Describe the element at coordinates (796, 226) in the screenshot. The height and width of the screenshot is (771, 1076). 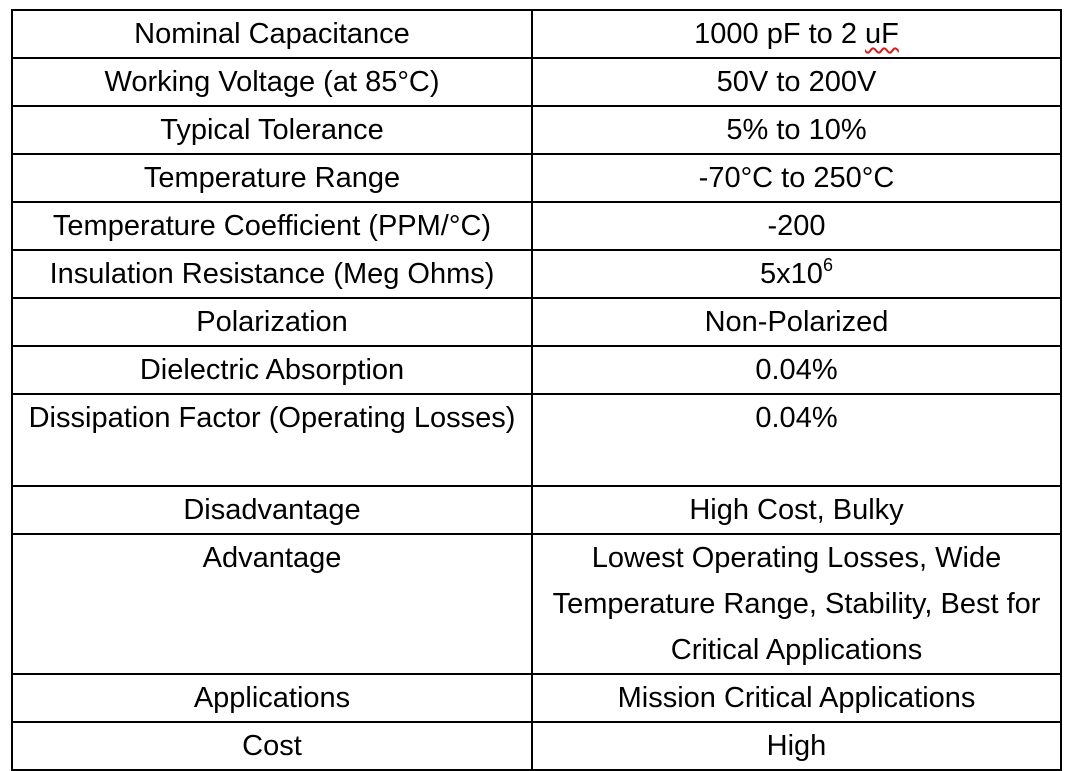
I see `property-value: -200` at that location.